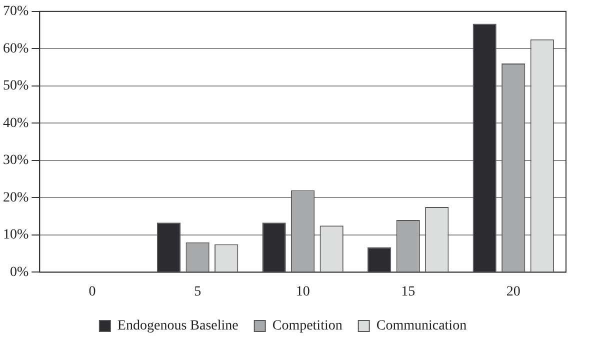 The image size is (590, 343). I want to click on y-tick-label: 10%, so click(15, 235).